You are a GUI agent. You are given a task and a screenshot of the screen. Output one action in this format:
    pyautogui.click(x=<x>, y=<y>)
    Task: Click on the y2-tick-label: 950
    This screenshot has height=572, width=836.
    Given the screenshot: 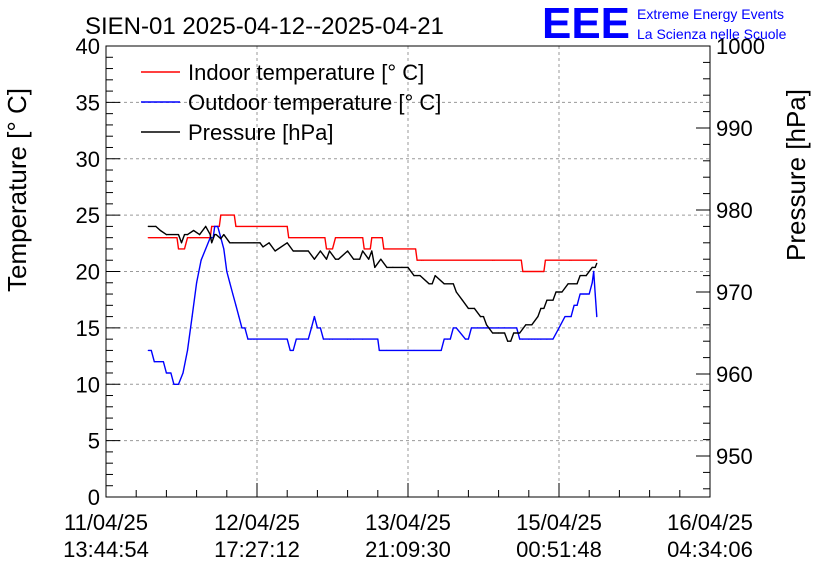 What is the action you would take?
    pyautogui.click(x=734, y=456)
    